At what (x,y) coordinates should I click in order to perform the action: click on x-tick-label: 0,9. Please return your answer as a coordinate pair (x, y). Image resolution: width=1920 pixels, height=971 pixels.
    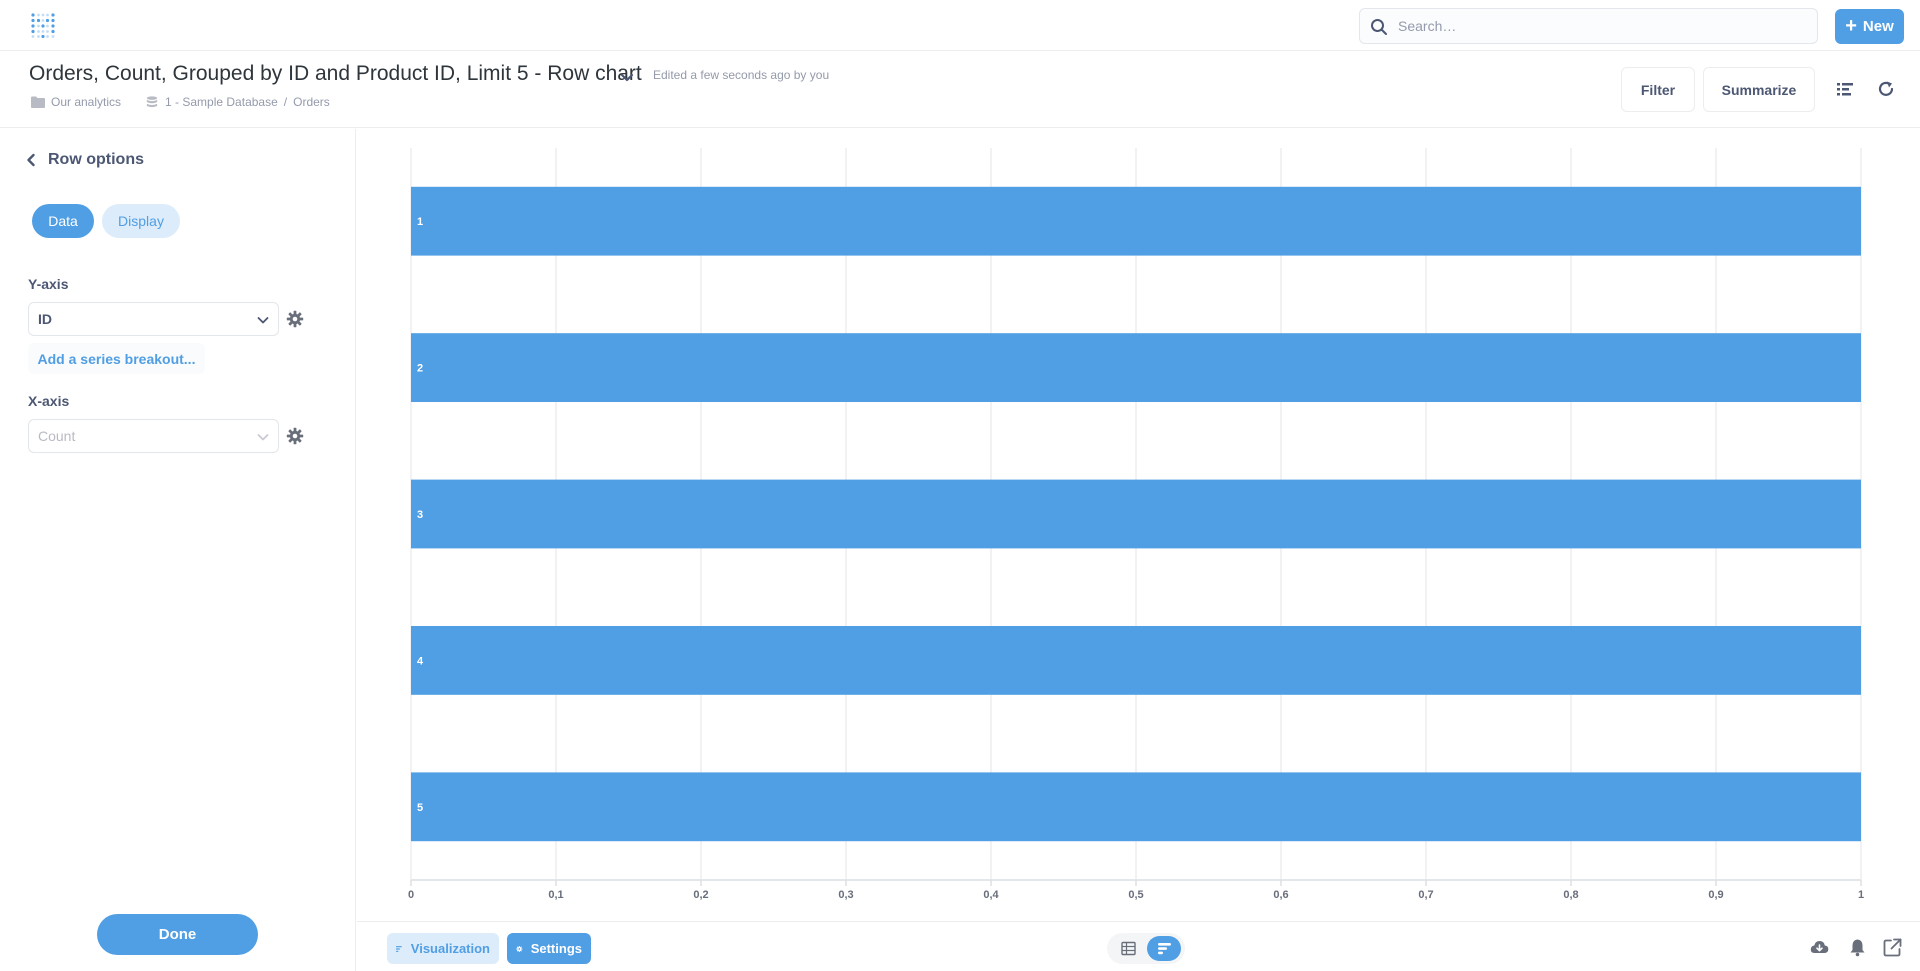
    Looking at the image, I should click on (1715, 895).